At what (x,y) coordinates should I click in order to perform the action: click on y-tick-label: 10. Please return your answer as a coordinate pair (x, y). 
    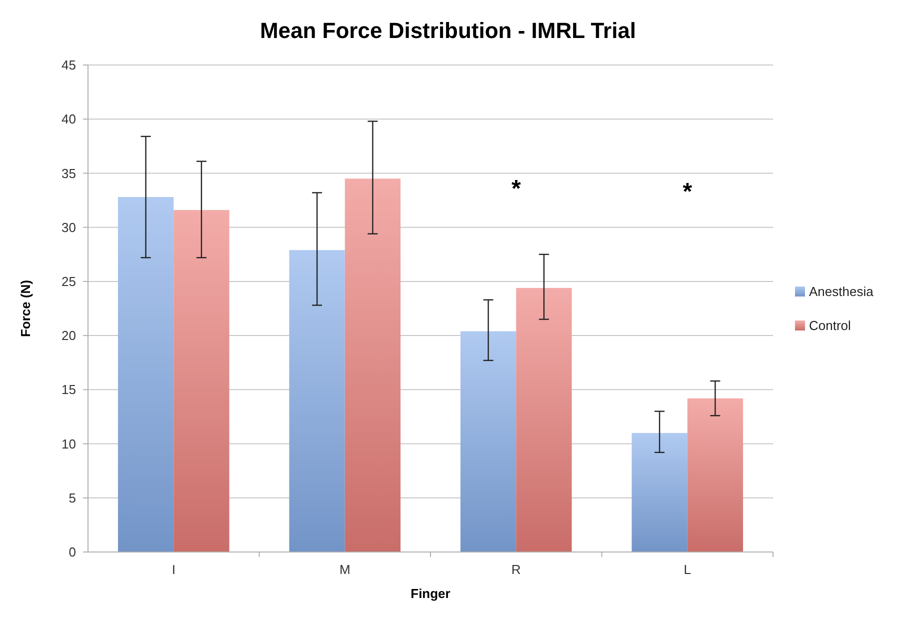
    Looking at the image, I should click on (69, 444).